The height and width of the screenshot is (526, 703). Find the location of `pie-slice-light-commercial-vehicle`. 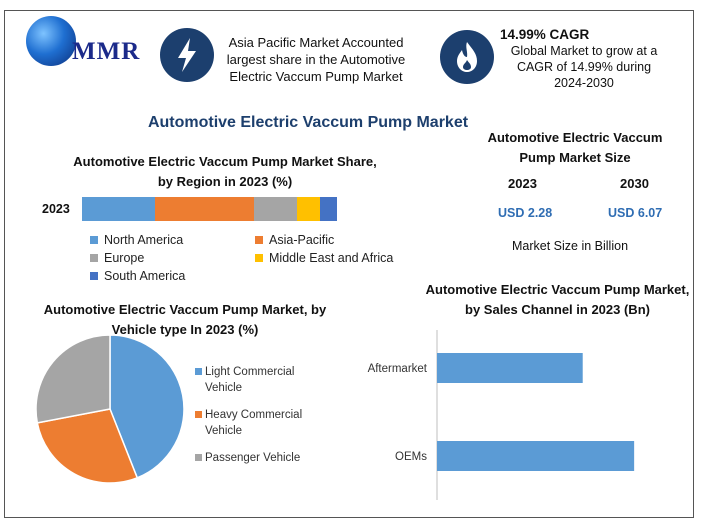

pie-slice-light-commercial-vehicle is located at coordinates (147, 406).